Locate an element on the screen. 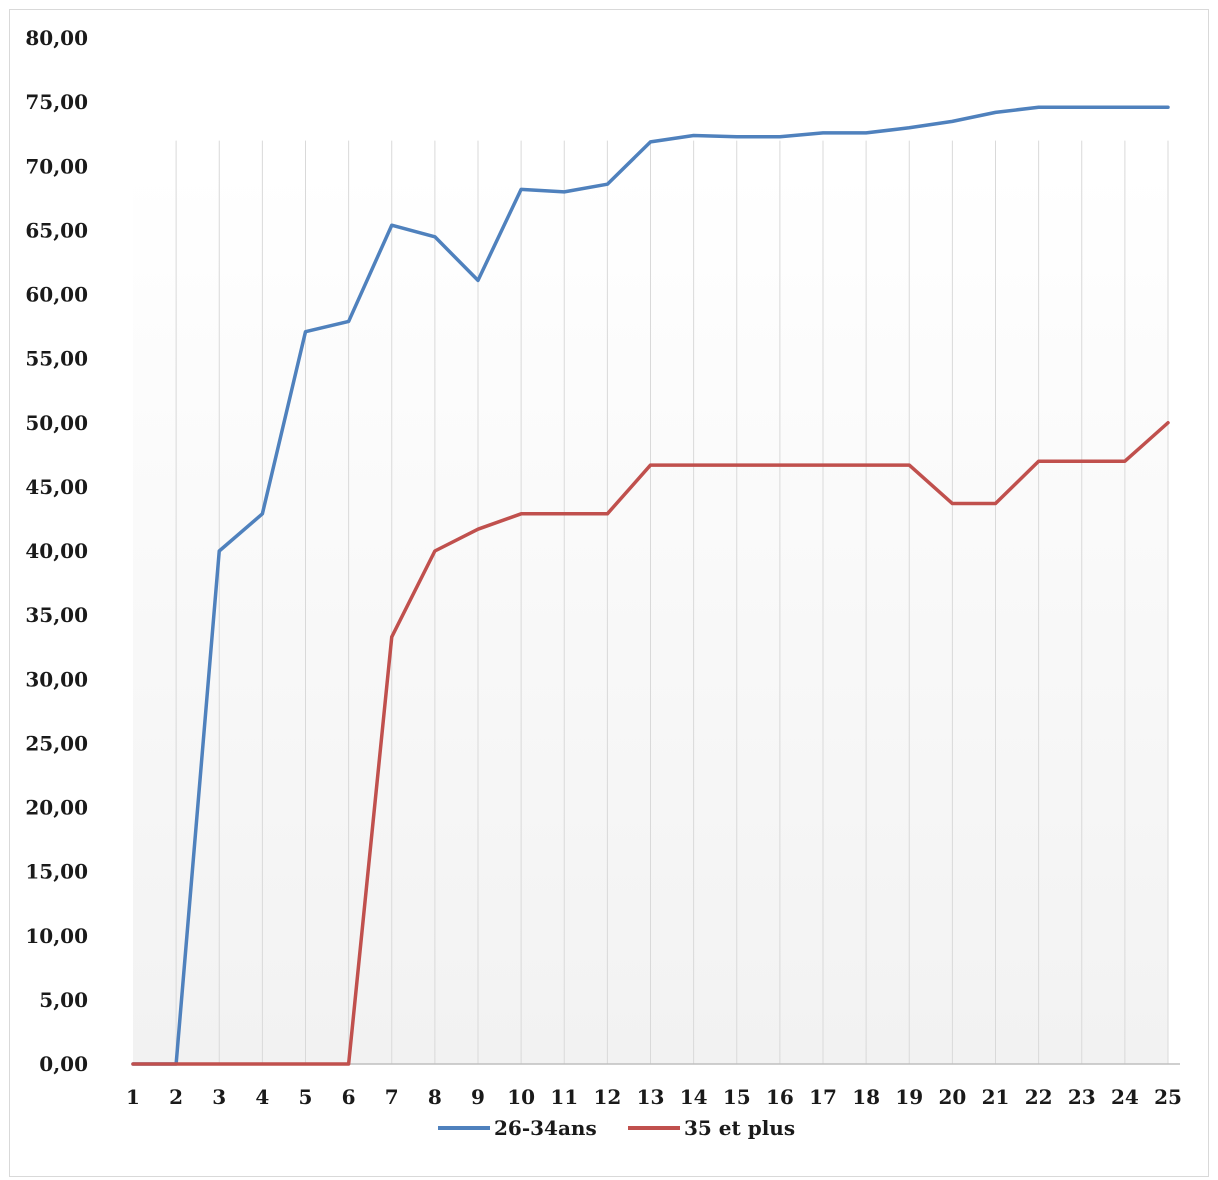 The width and height of the screenshot is (1218, 1180). y-tick-label: 35,00 is located at coordinates (56, 615).